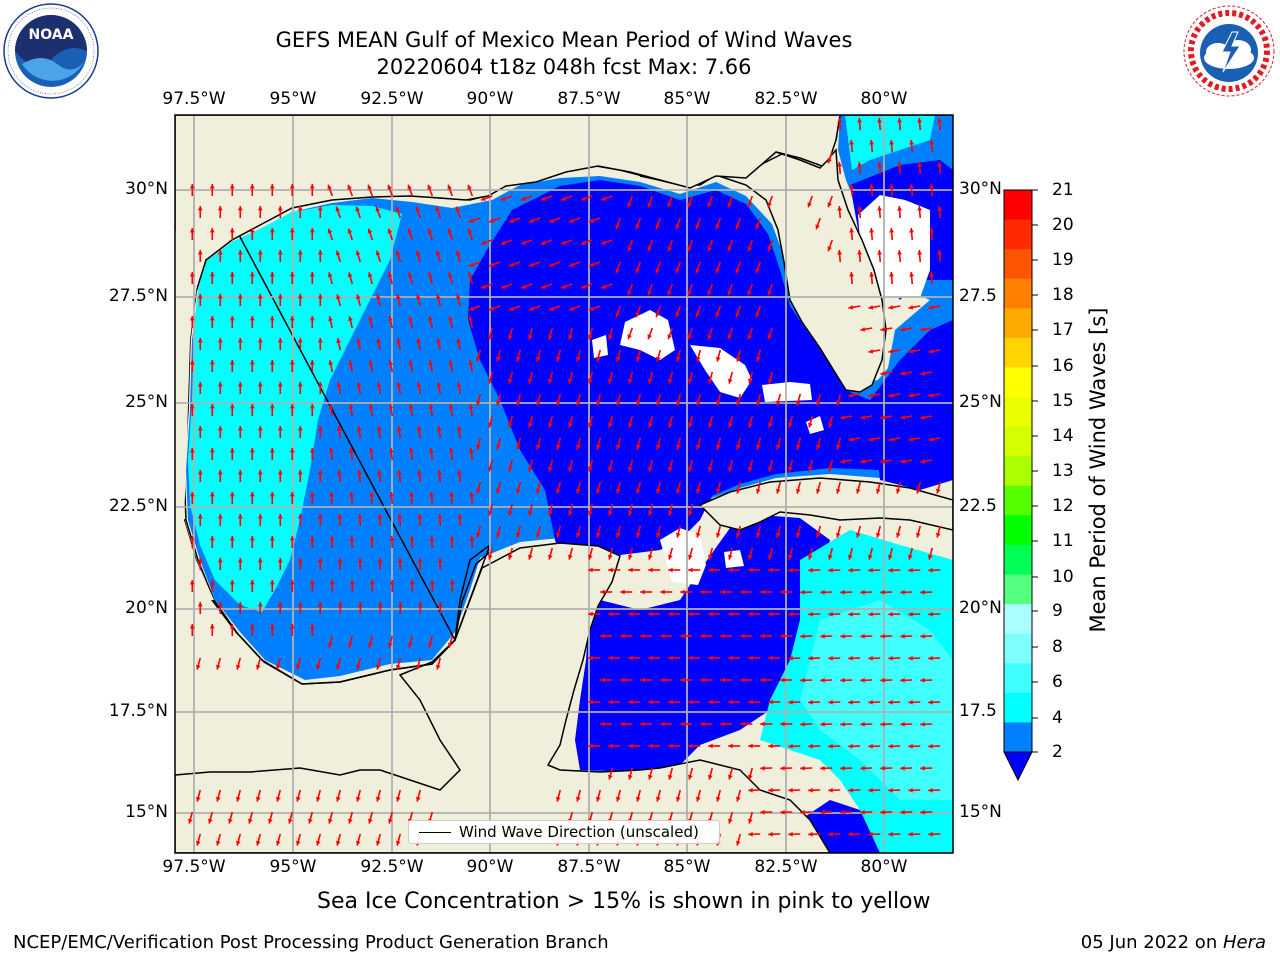 The image size is (1280, 960). Describe the element at coordinates (1018, 500) in the screenshot. I see `colorbar-segment` at that location.